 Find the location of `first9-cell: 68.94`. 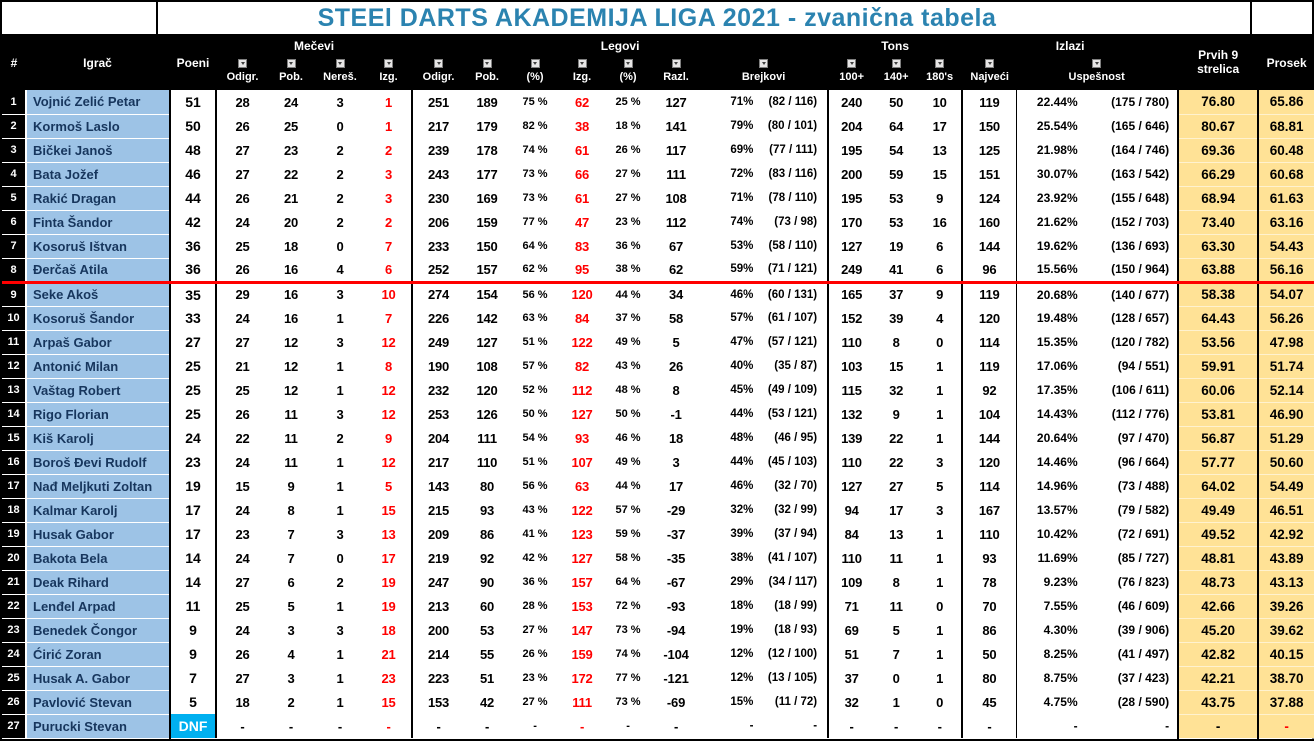

first9-cell: 68.94 is located at coordinates (1218, 198).